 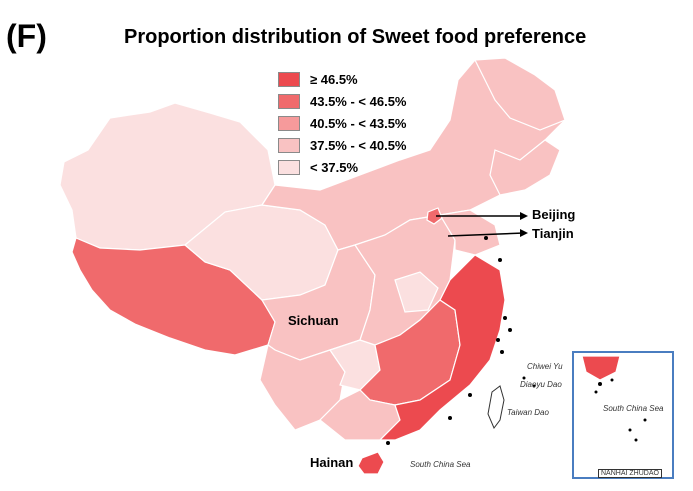 I want to click on region-shandong, so click(x=470, y=232).